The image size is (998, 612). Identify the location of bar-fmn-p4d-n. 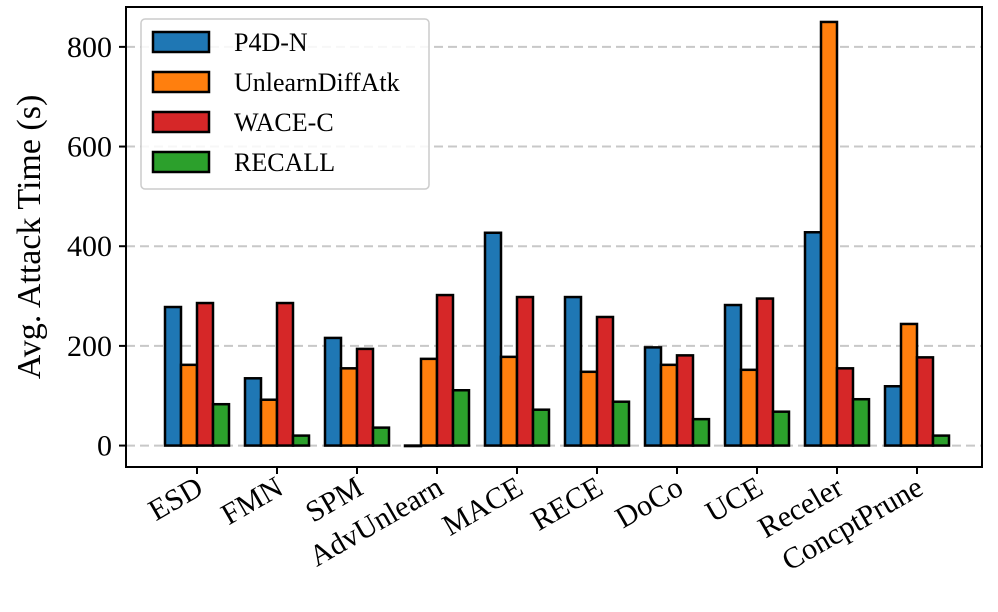
(253, 412).